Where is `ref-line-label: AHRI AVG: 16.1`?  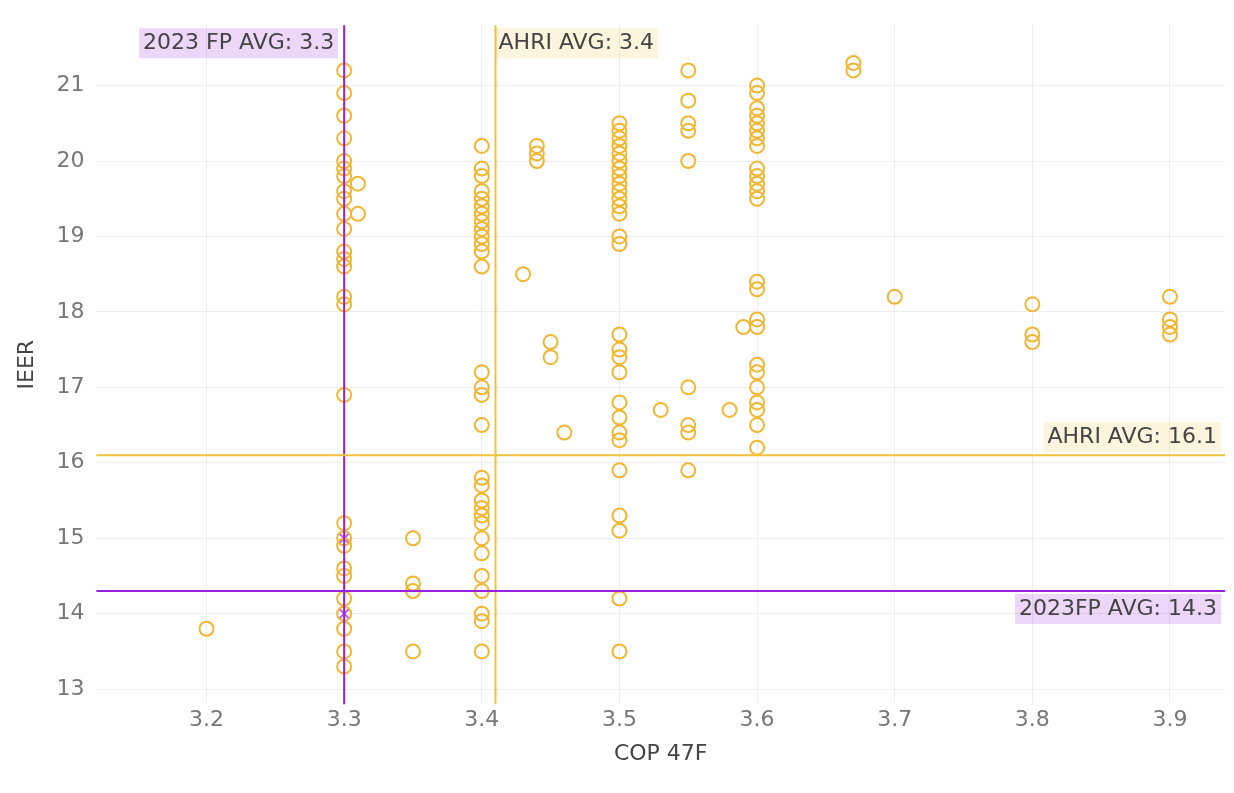
ref-line-label: AHRI AVG: 16.1 is located at coordinates (1132, 435).